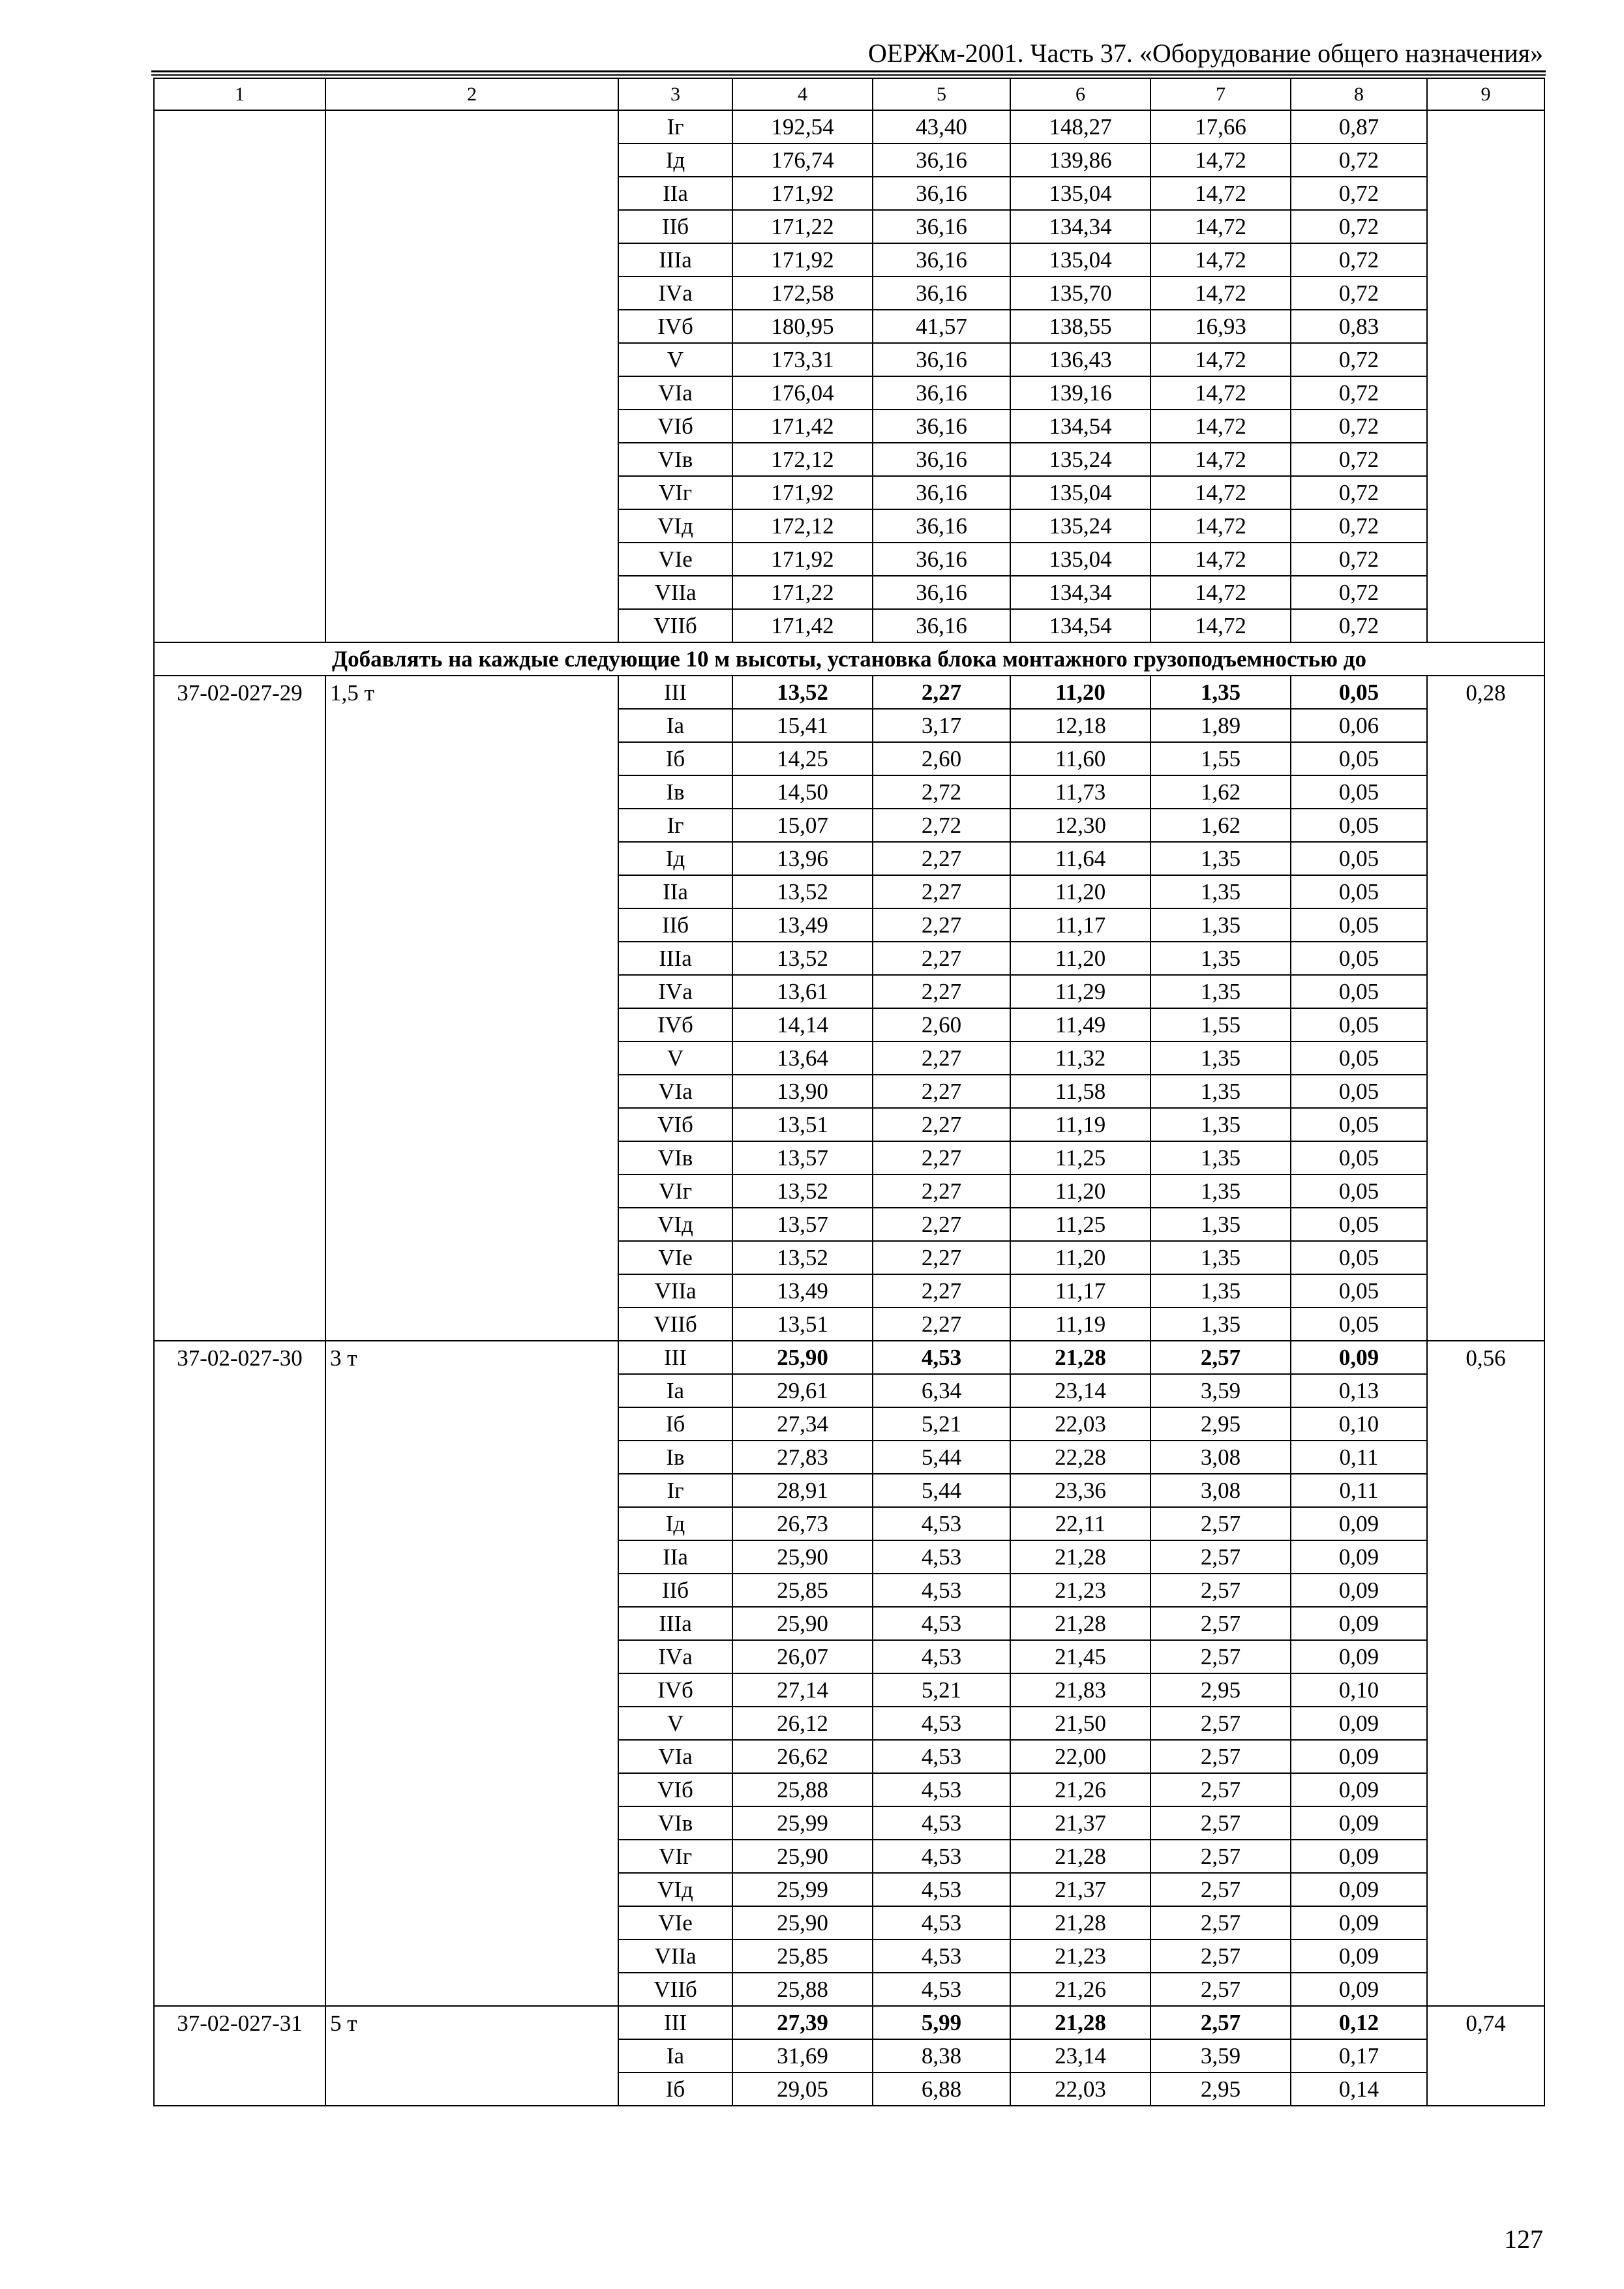 Image resolution: width=1624 pixels, height=2289 pixels. I want to click on value-cell: 14,25, so click(802, 758).